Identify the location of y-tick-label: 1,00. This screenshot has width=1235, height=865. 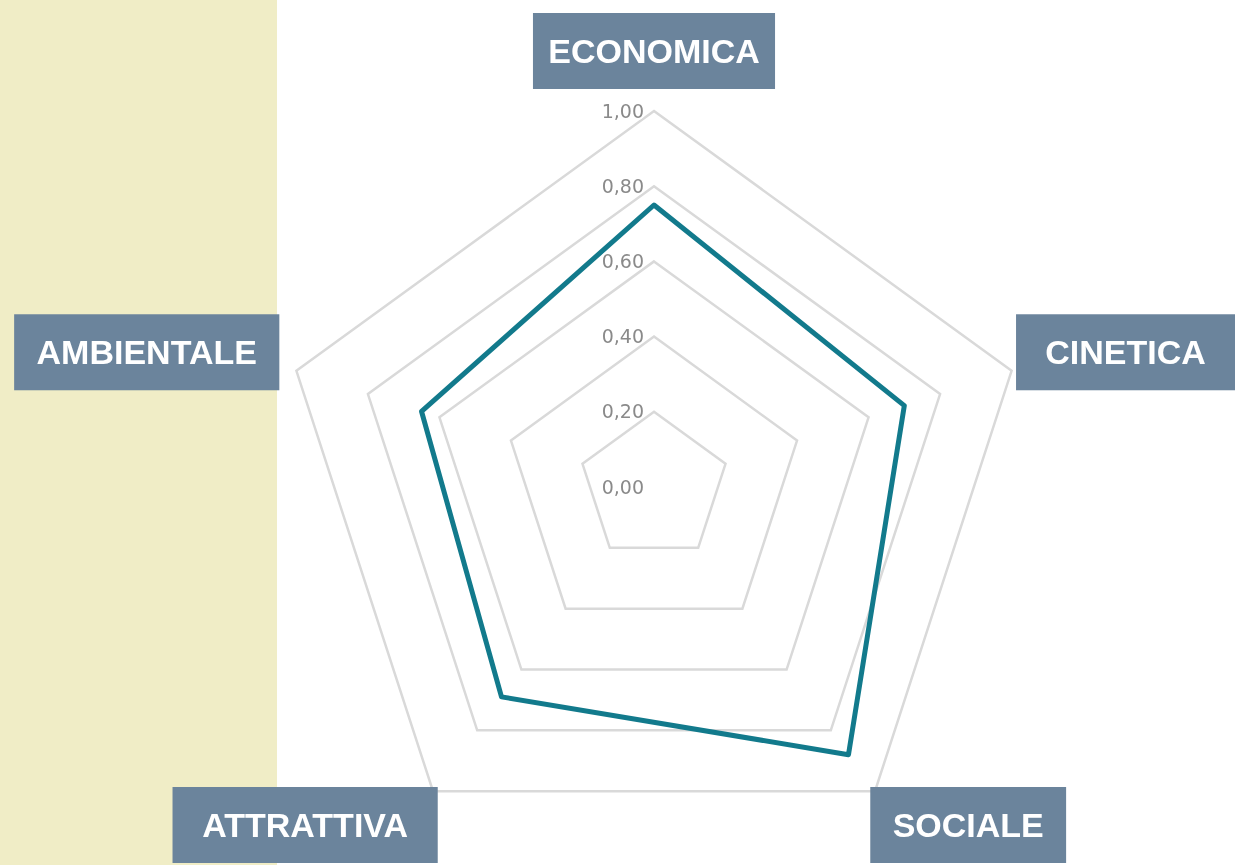
(622, 110).